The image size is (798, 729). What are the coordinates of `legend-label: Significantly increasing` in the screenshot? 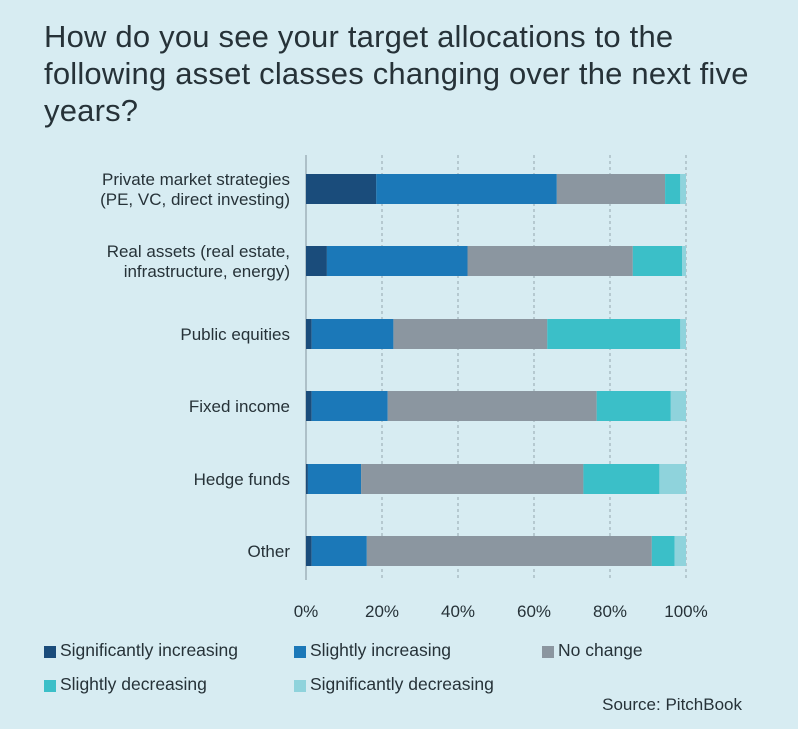 It's located at (149, 650).